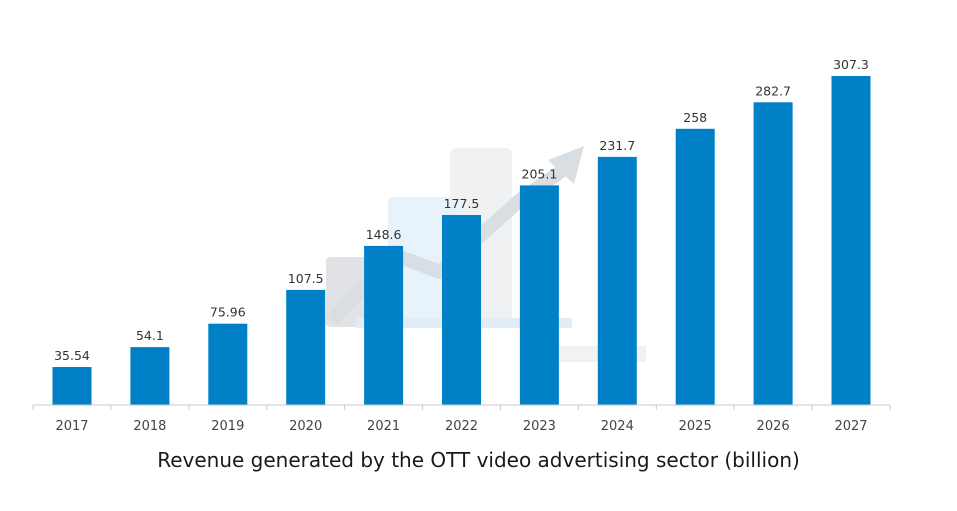 This screenshot has width=957, height=511. Describe the element at coordinates (773, 426) in the screenshot. I see `x-tick-label-2026: 2026` at that location.